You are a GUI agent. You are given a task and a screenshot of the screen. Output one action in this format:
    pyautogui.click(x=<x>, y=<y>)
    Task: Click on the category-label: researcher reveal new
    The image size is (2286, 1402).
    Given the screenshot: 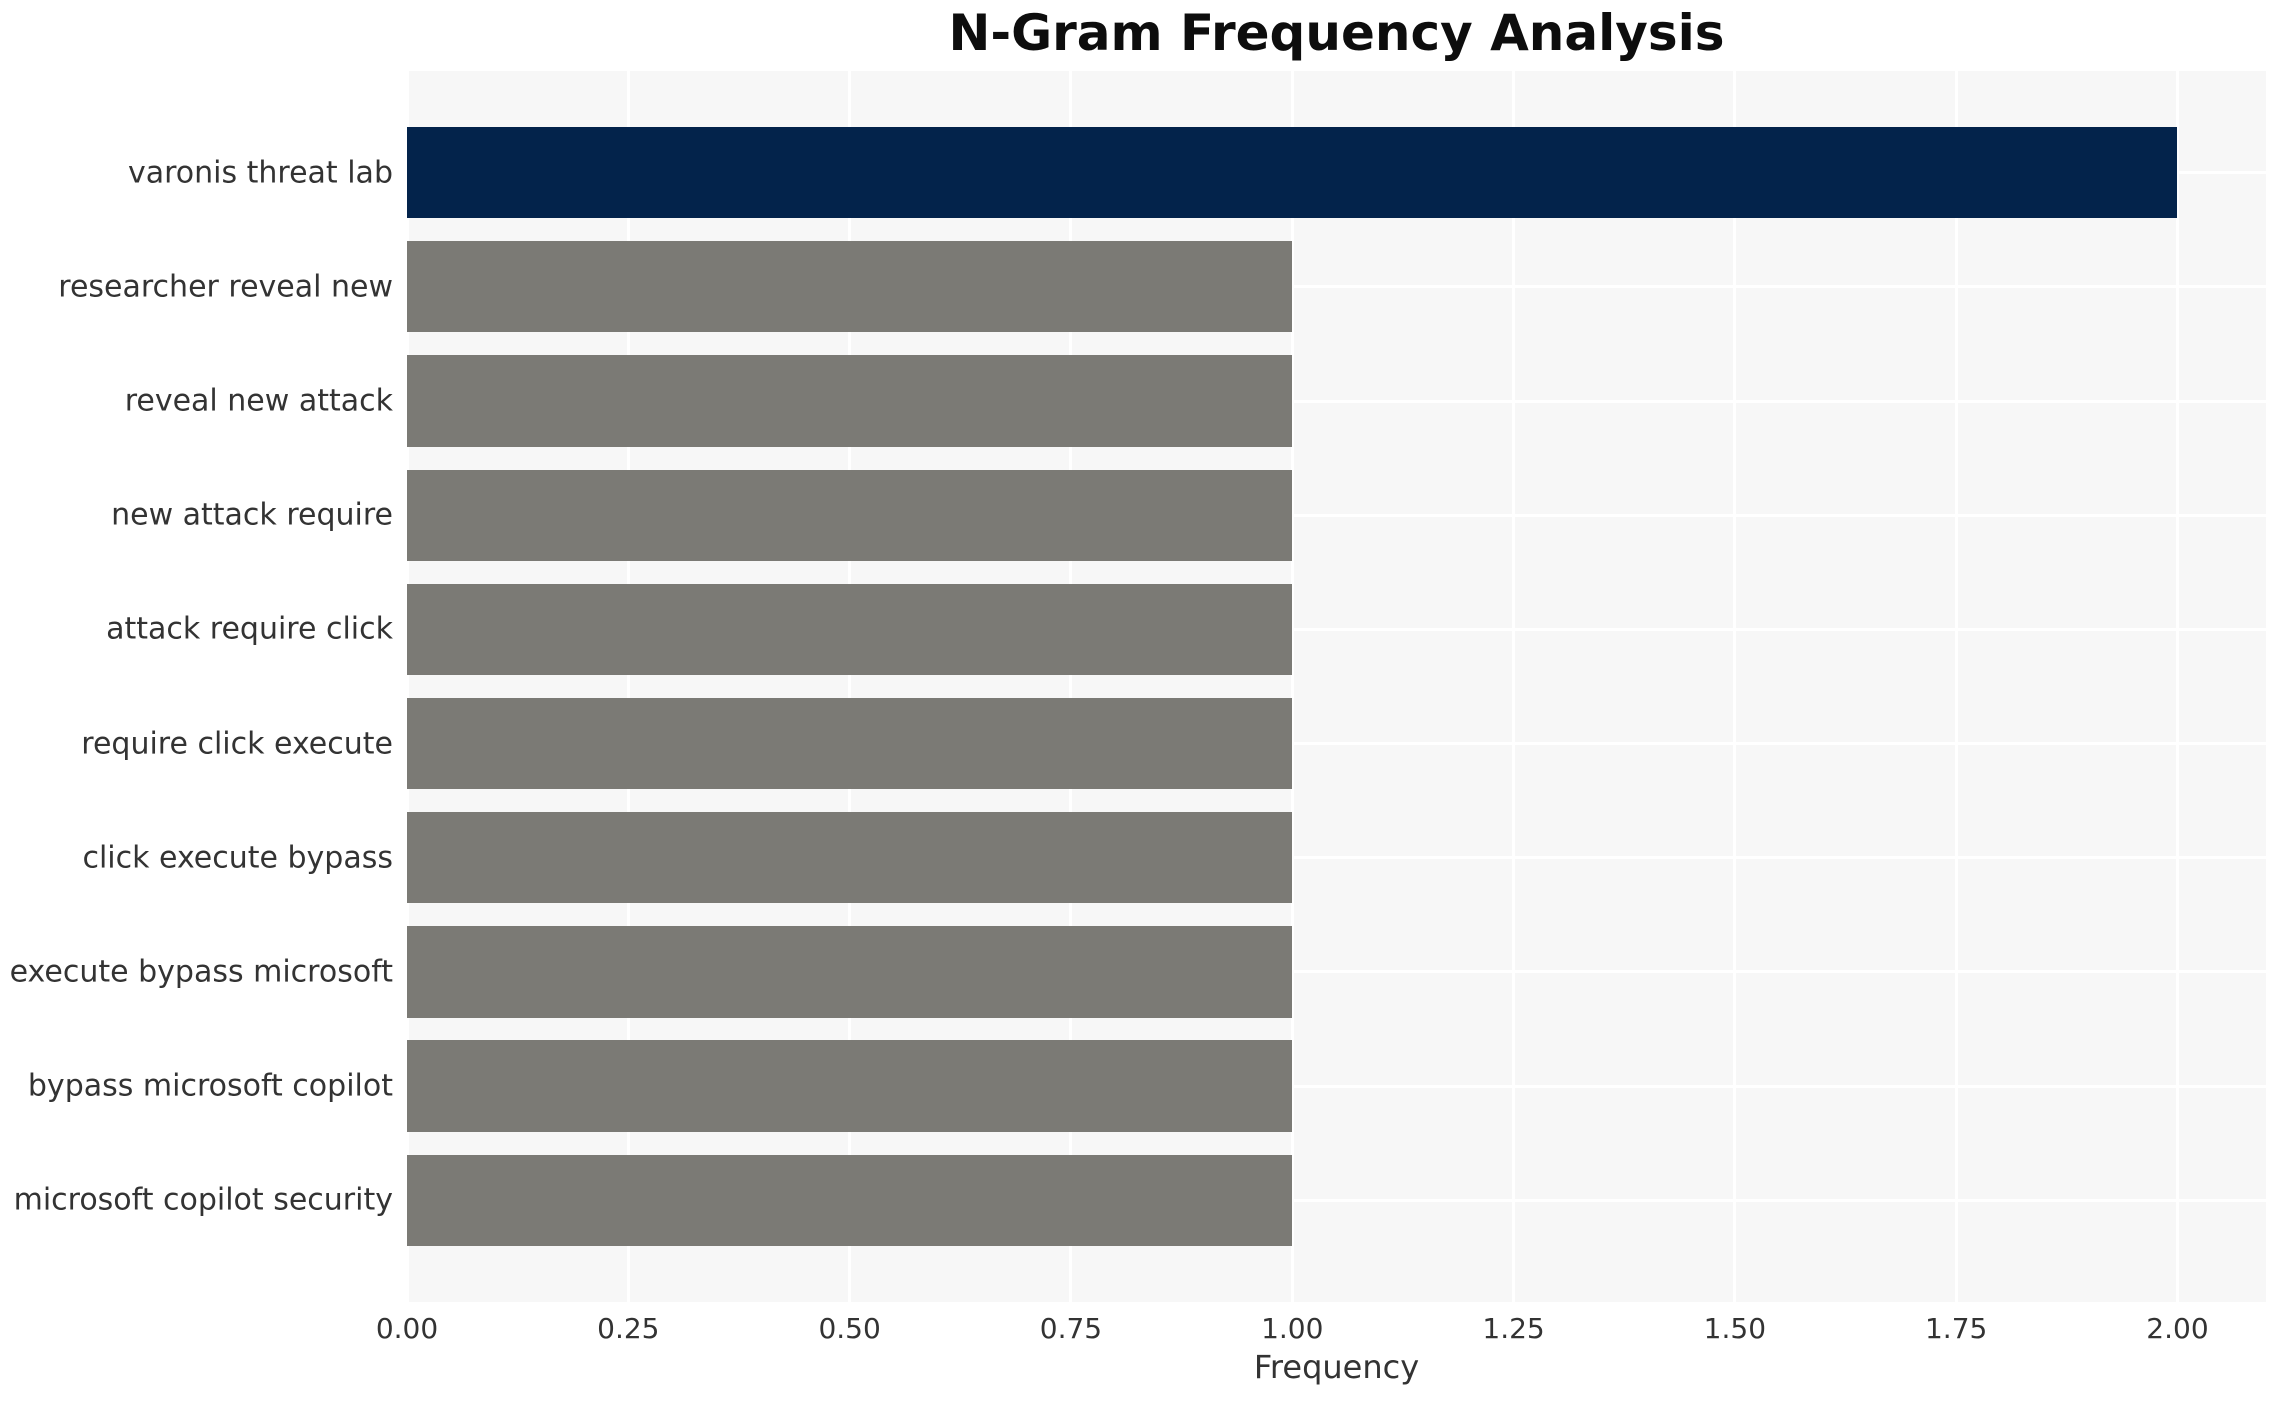 What is the action you would take?
    pyautogui.click(x=225, y=287)
    